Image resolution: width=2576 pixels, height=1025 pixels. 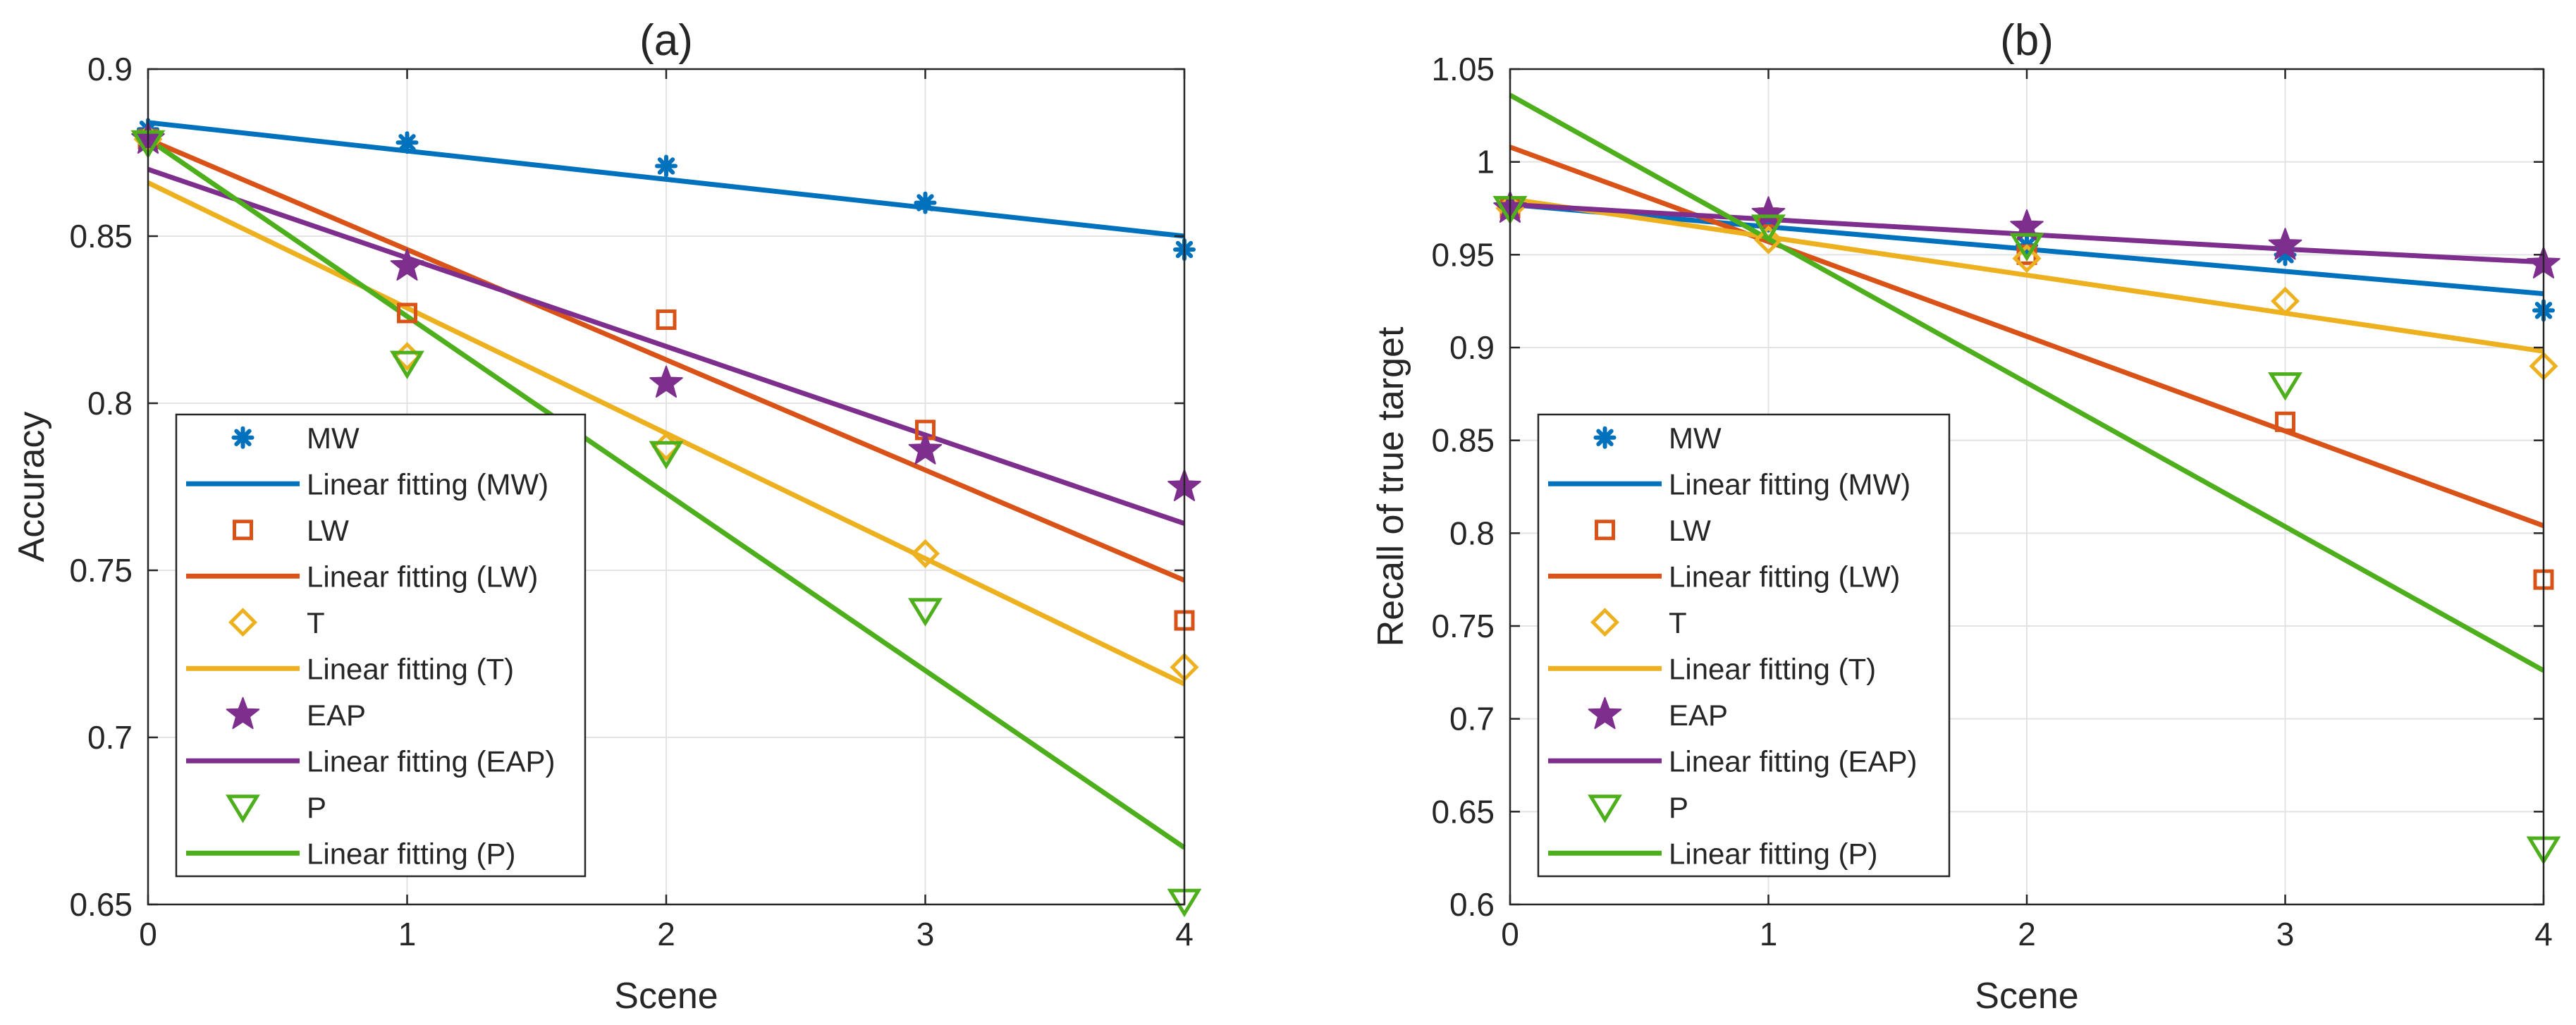 What do you see at coordinates (666, 346) in the screenshot?
I see `series-line-linear-fitting-eap` at bounding box center [666, 346].